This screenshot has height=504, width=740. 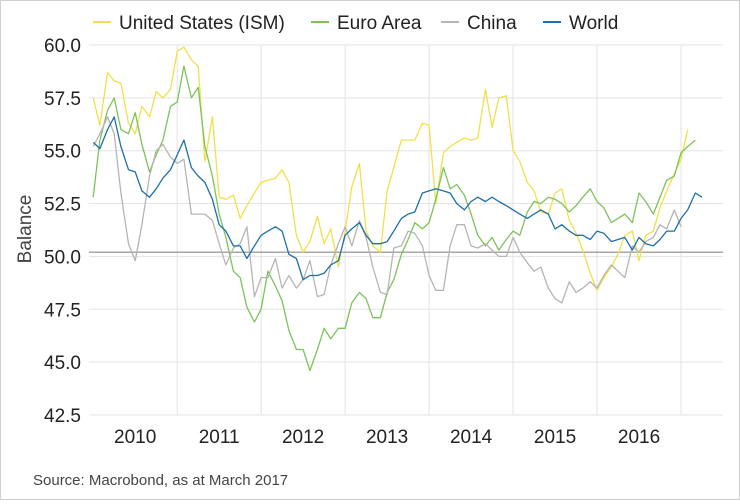 I want to click on x-tick-label: 2013, so click(x=387, y=437).